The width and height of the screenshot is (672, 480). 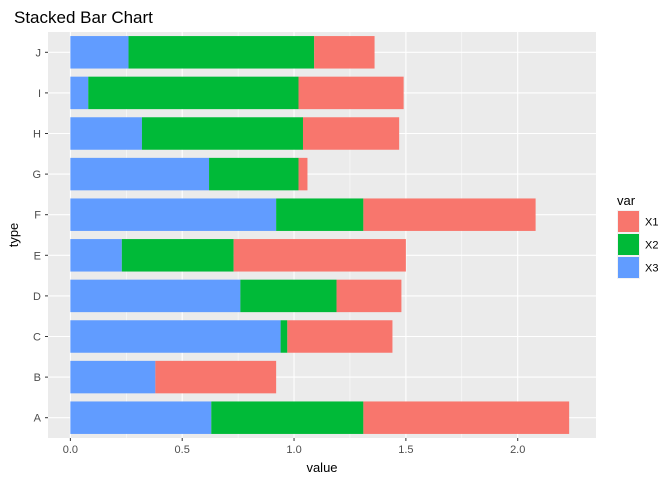 What do you see at coordinates (37, 378) in the screenshot?
I see `y-tick-label: B` at bounding box center [37, 378].